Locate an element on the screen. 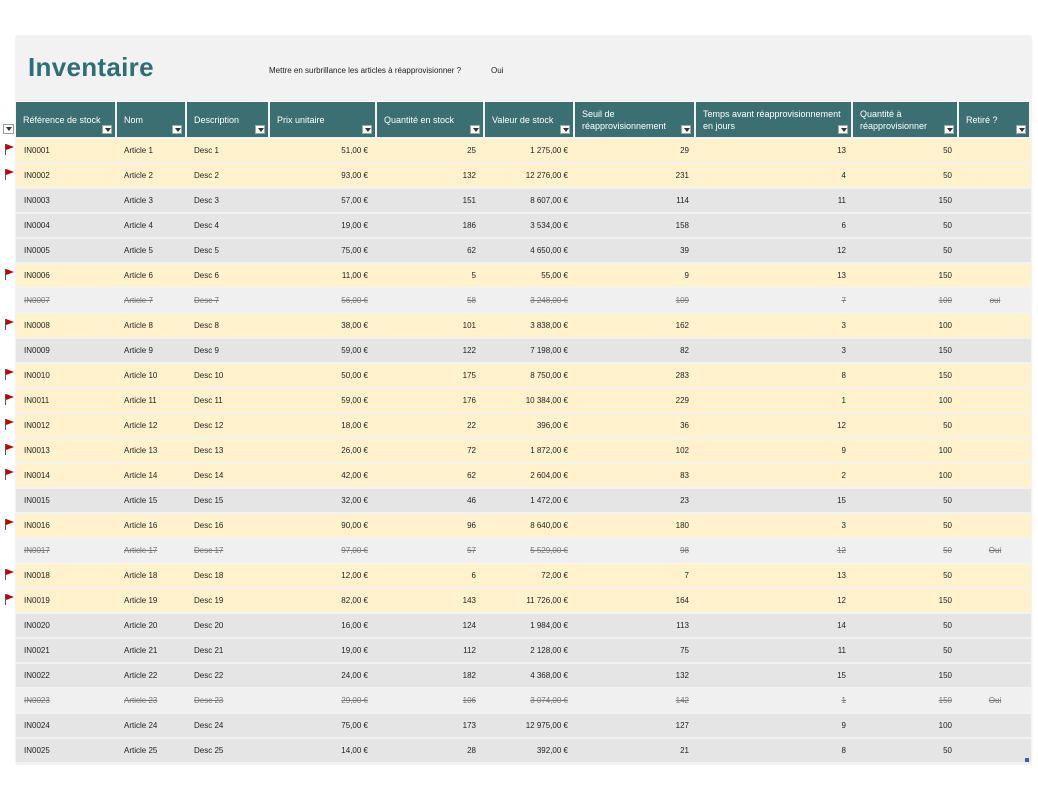  cell-ref: IN0006 is located at coordinates (37, 275).